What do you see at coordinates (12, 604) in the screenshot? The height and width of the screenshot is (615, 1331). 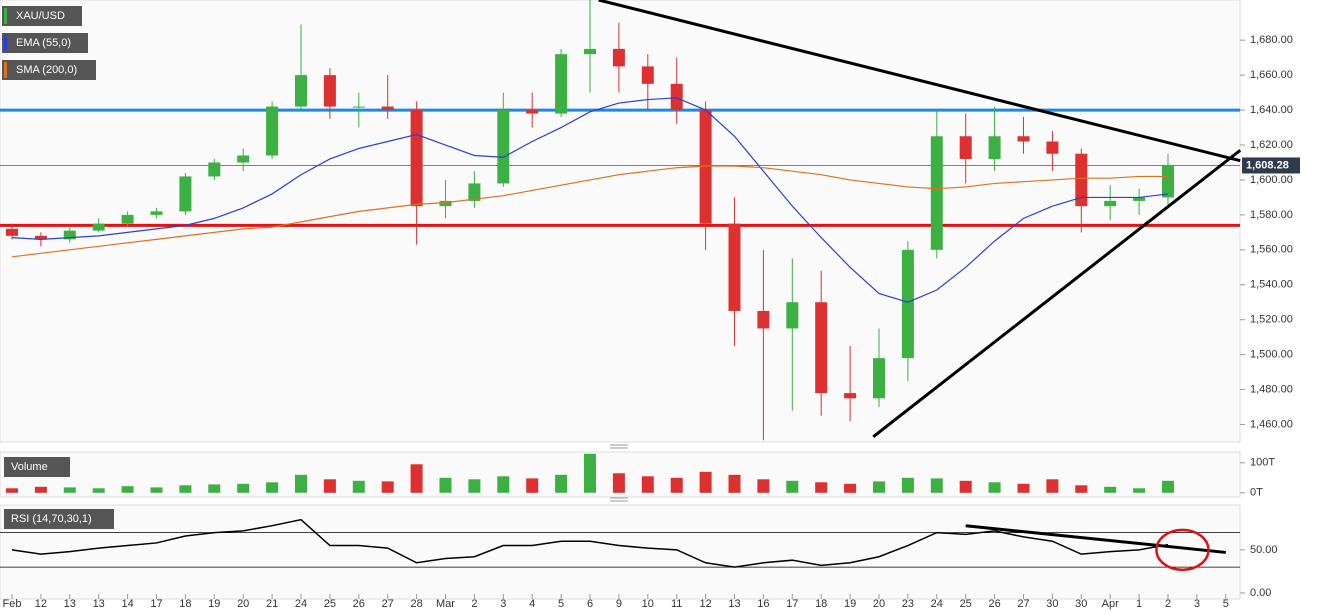 I see `x-tick-label: Feb` at bounding box center [12, 604].